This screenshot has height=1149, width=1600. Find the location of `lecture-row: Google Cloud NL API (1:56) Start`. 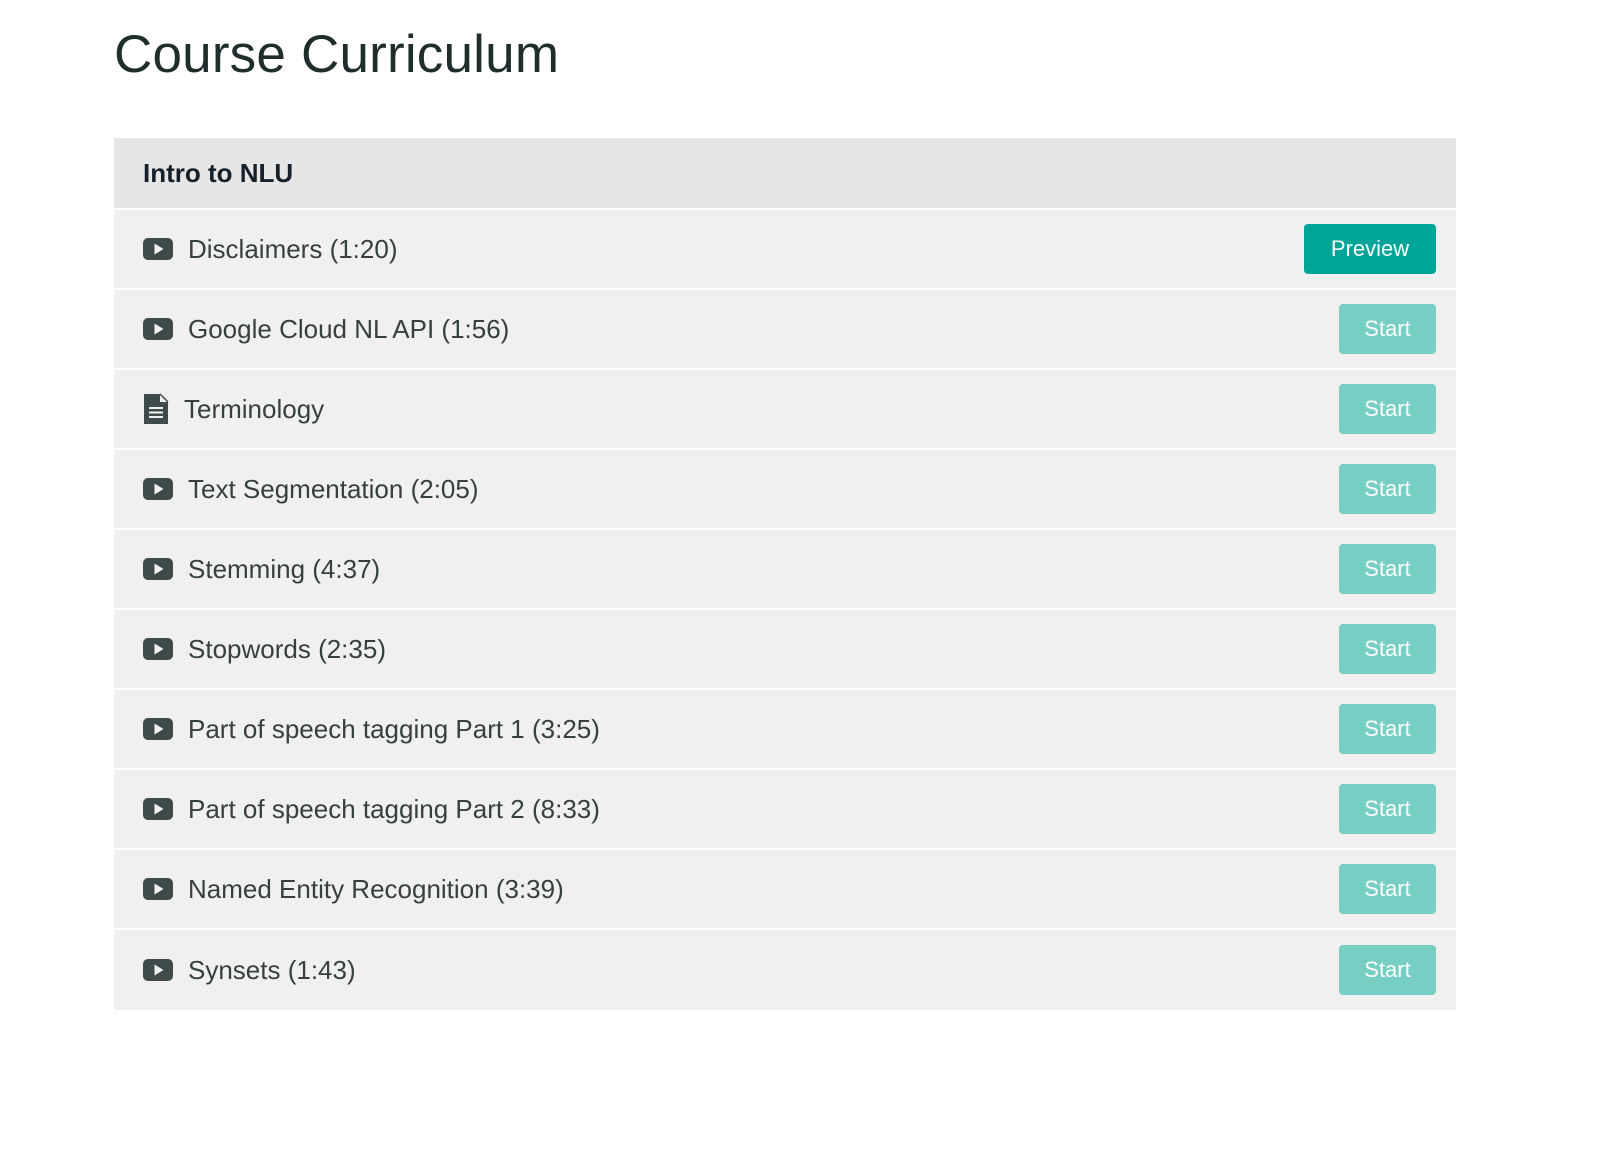

lecture-row: Google Cloud NL API (1:56) Start is located at coordinates (785, 330).